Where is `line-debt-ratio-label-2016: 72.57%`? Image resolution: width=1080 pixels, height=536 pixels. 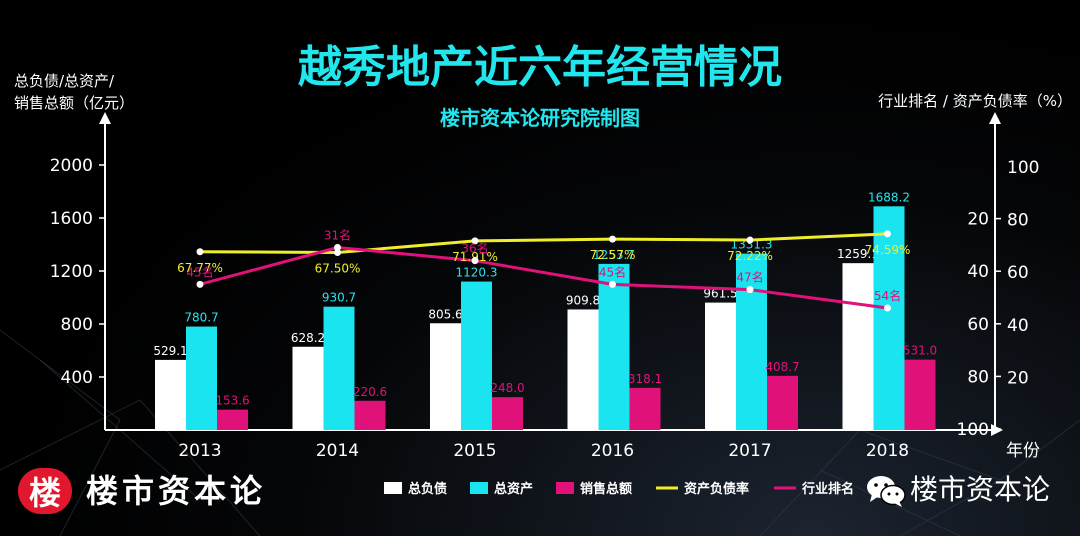
line-debt-ratio-label-2016: 72.57% is located at coordinates (613, 255).